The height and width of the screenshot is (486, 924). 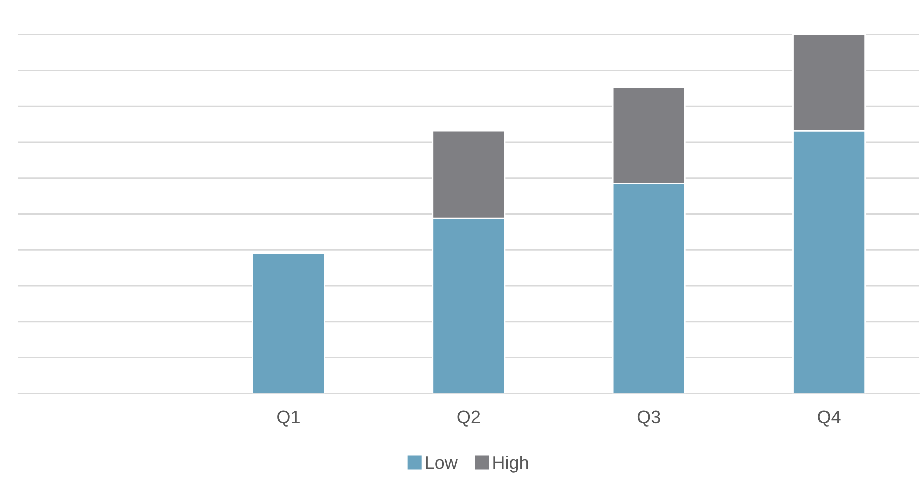 What do you see at coordinates (469, 418) in the screenshot?
I see `x-tick-label: Q2` at bounding box center [469, 418].